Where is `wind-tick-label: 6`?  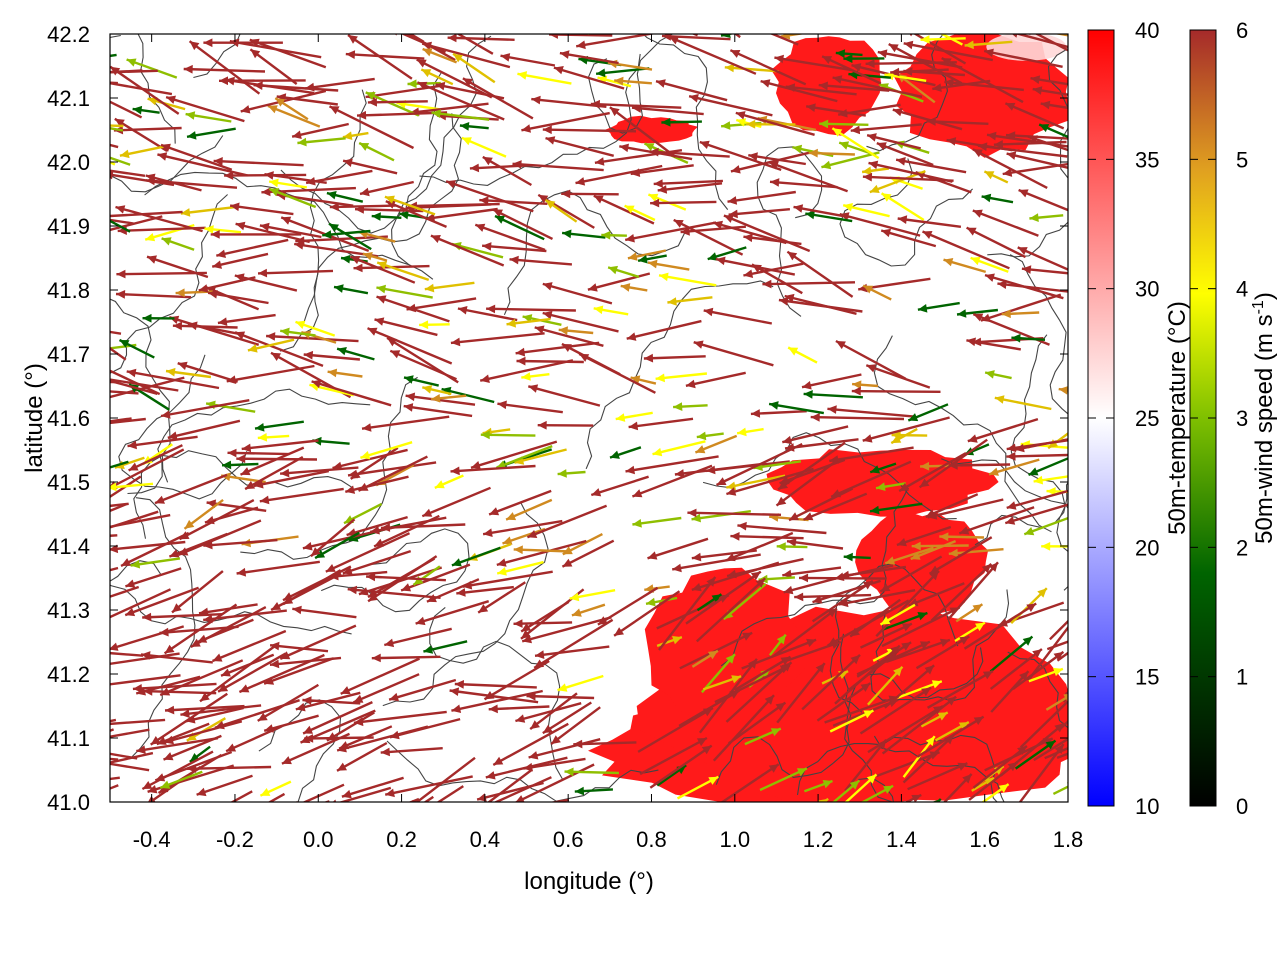 wind-tick-label: 6 is located at coordinates (1242, 30).